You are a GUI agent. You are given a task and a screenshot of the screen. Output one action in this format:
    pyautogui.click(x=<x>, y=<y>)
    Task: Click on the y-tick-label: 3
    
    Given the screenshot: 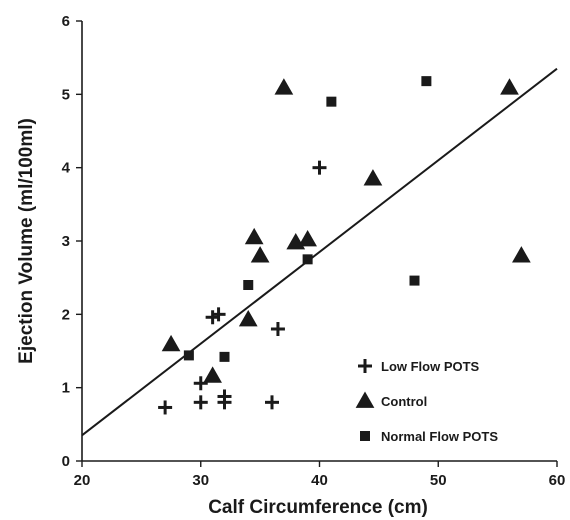 What is the action you would take?
    pyautogui.click(x=66, y=241)
    